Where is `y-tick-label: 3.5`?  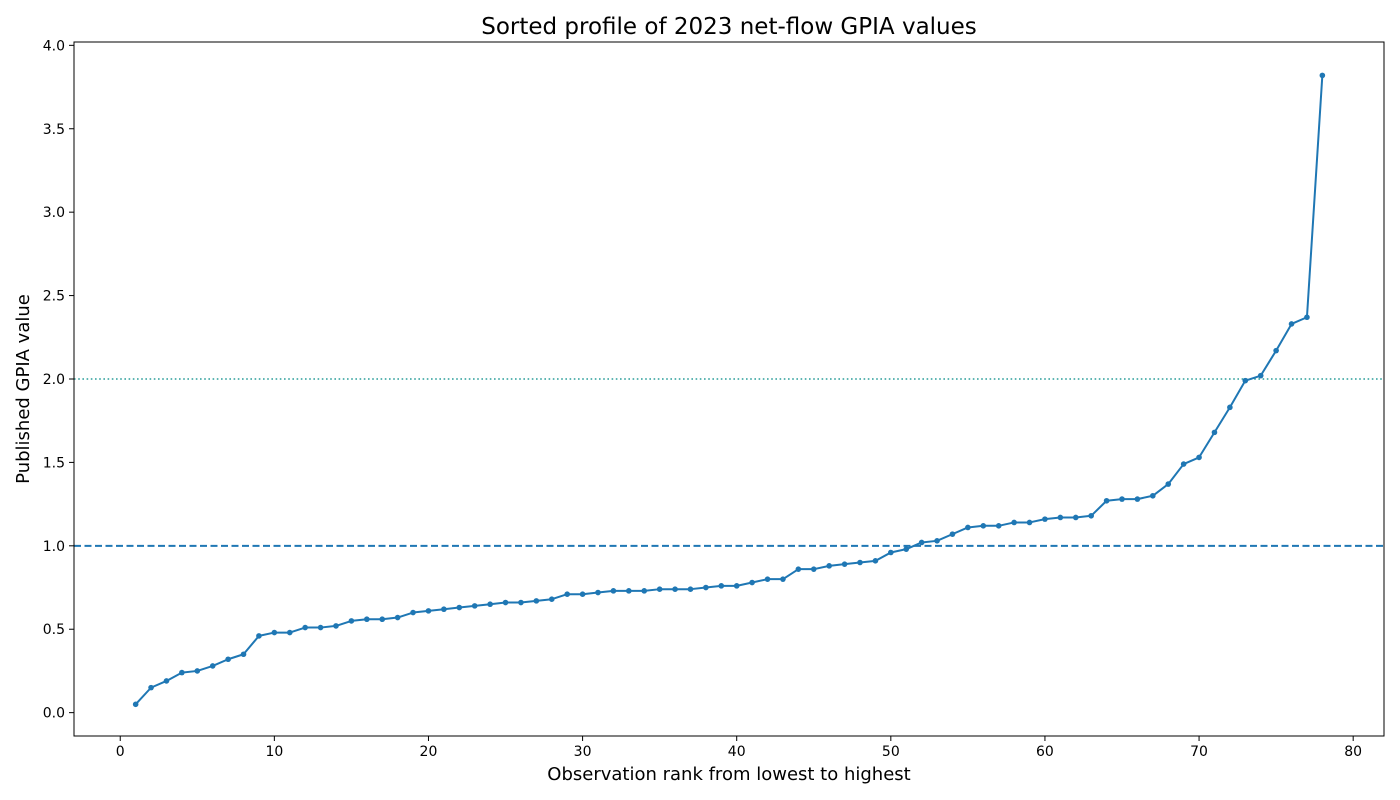
y-tick-label: 3.5 is located at coordinates (54, 130).